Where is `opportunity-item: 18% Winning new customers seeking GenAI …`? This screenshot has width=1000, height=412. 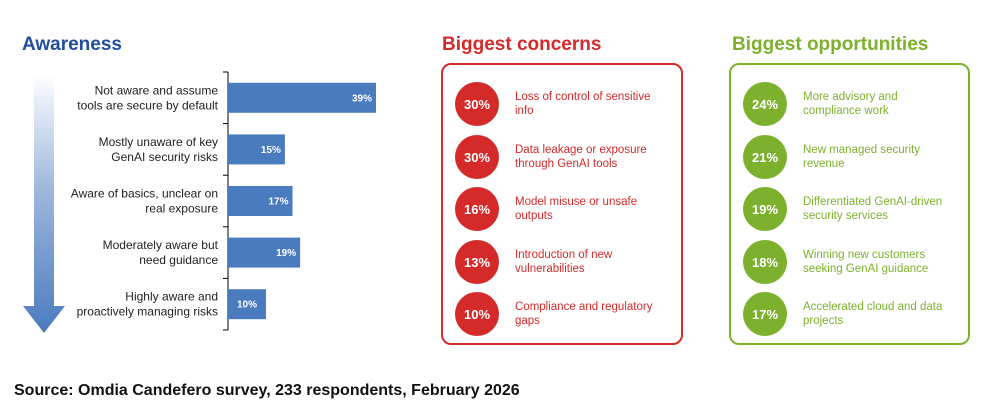
opportunity-item: 18% Winning new customers seeking GenAI … is located at coordinates (848, 262).